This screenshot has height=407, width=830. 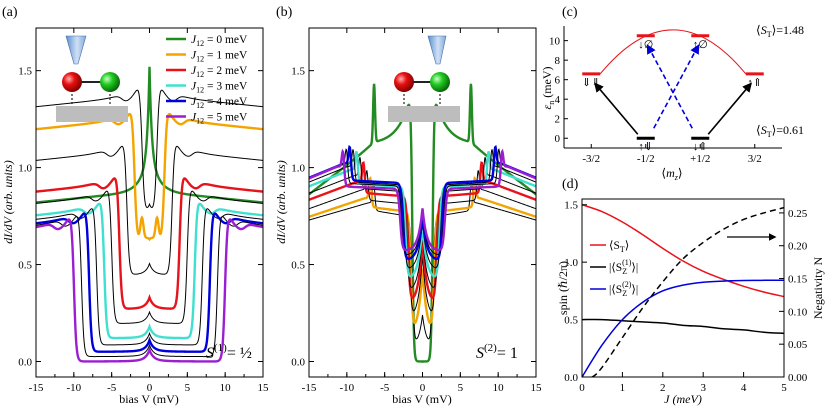 I want to click on panel-d-frame, so click(x=683, y=288).